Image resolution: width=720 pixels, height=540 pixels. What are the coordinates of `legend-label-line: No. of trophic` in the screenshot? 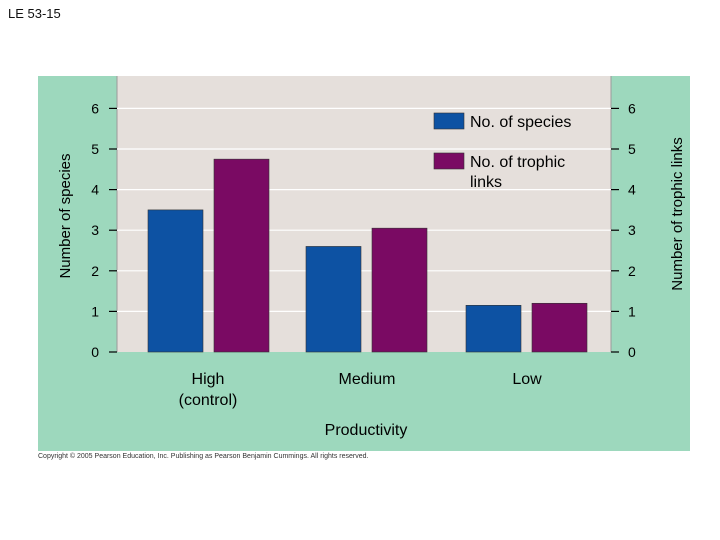 It's located at (517, 162).